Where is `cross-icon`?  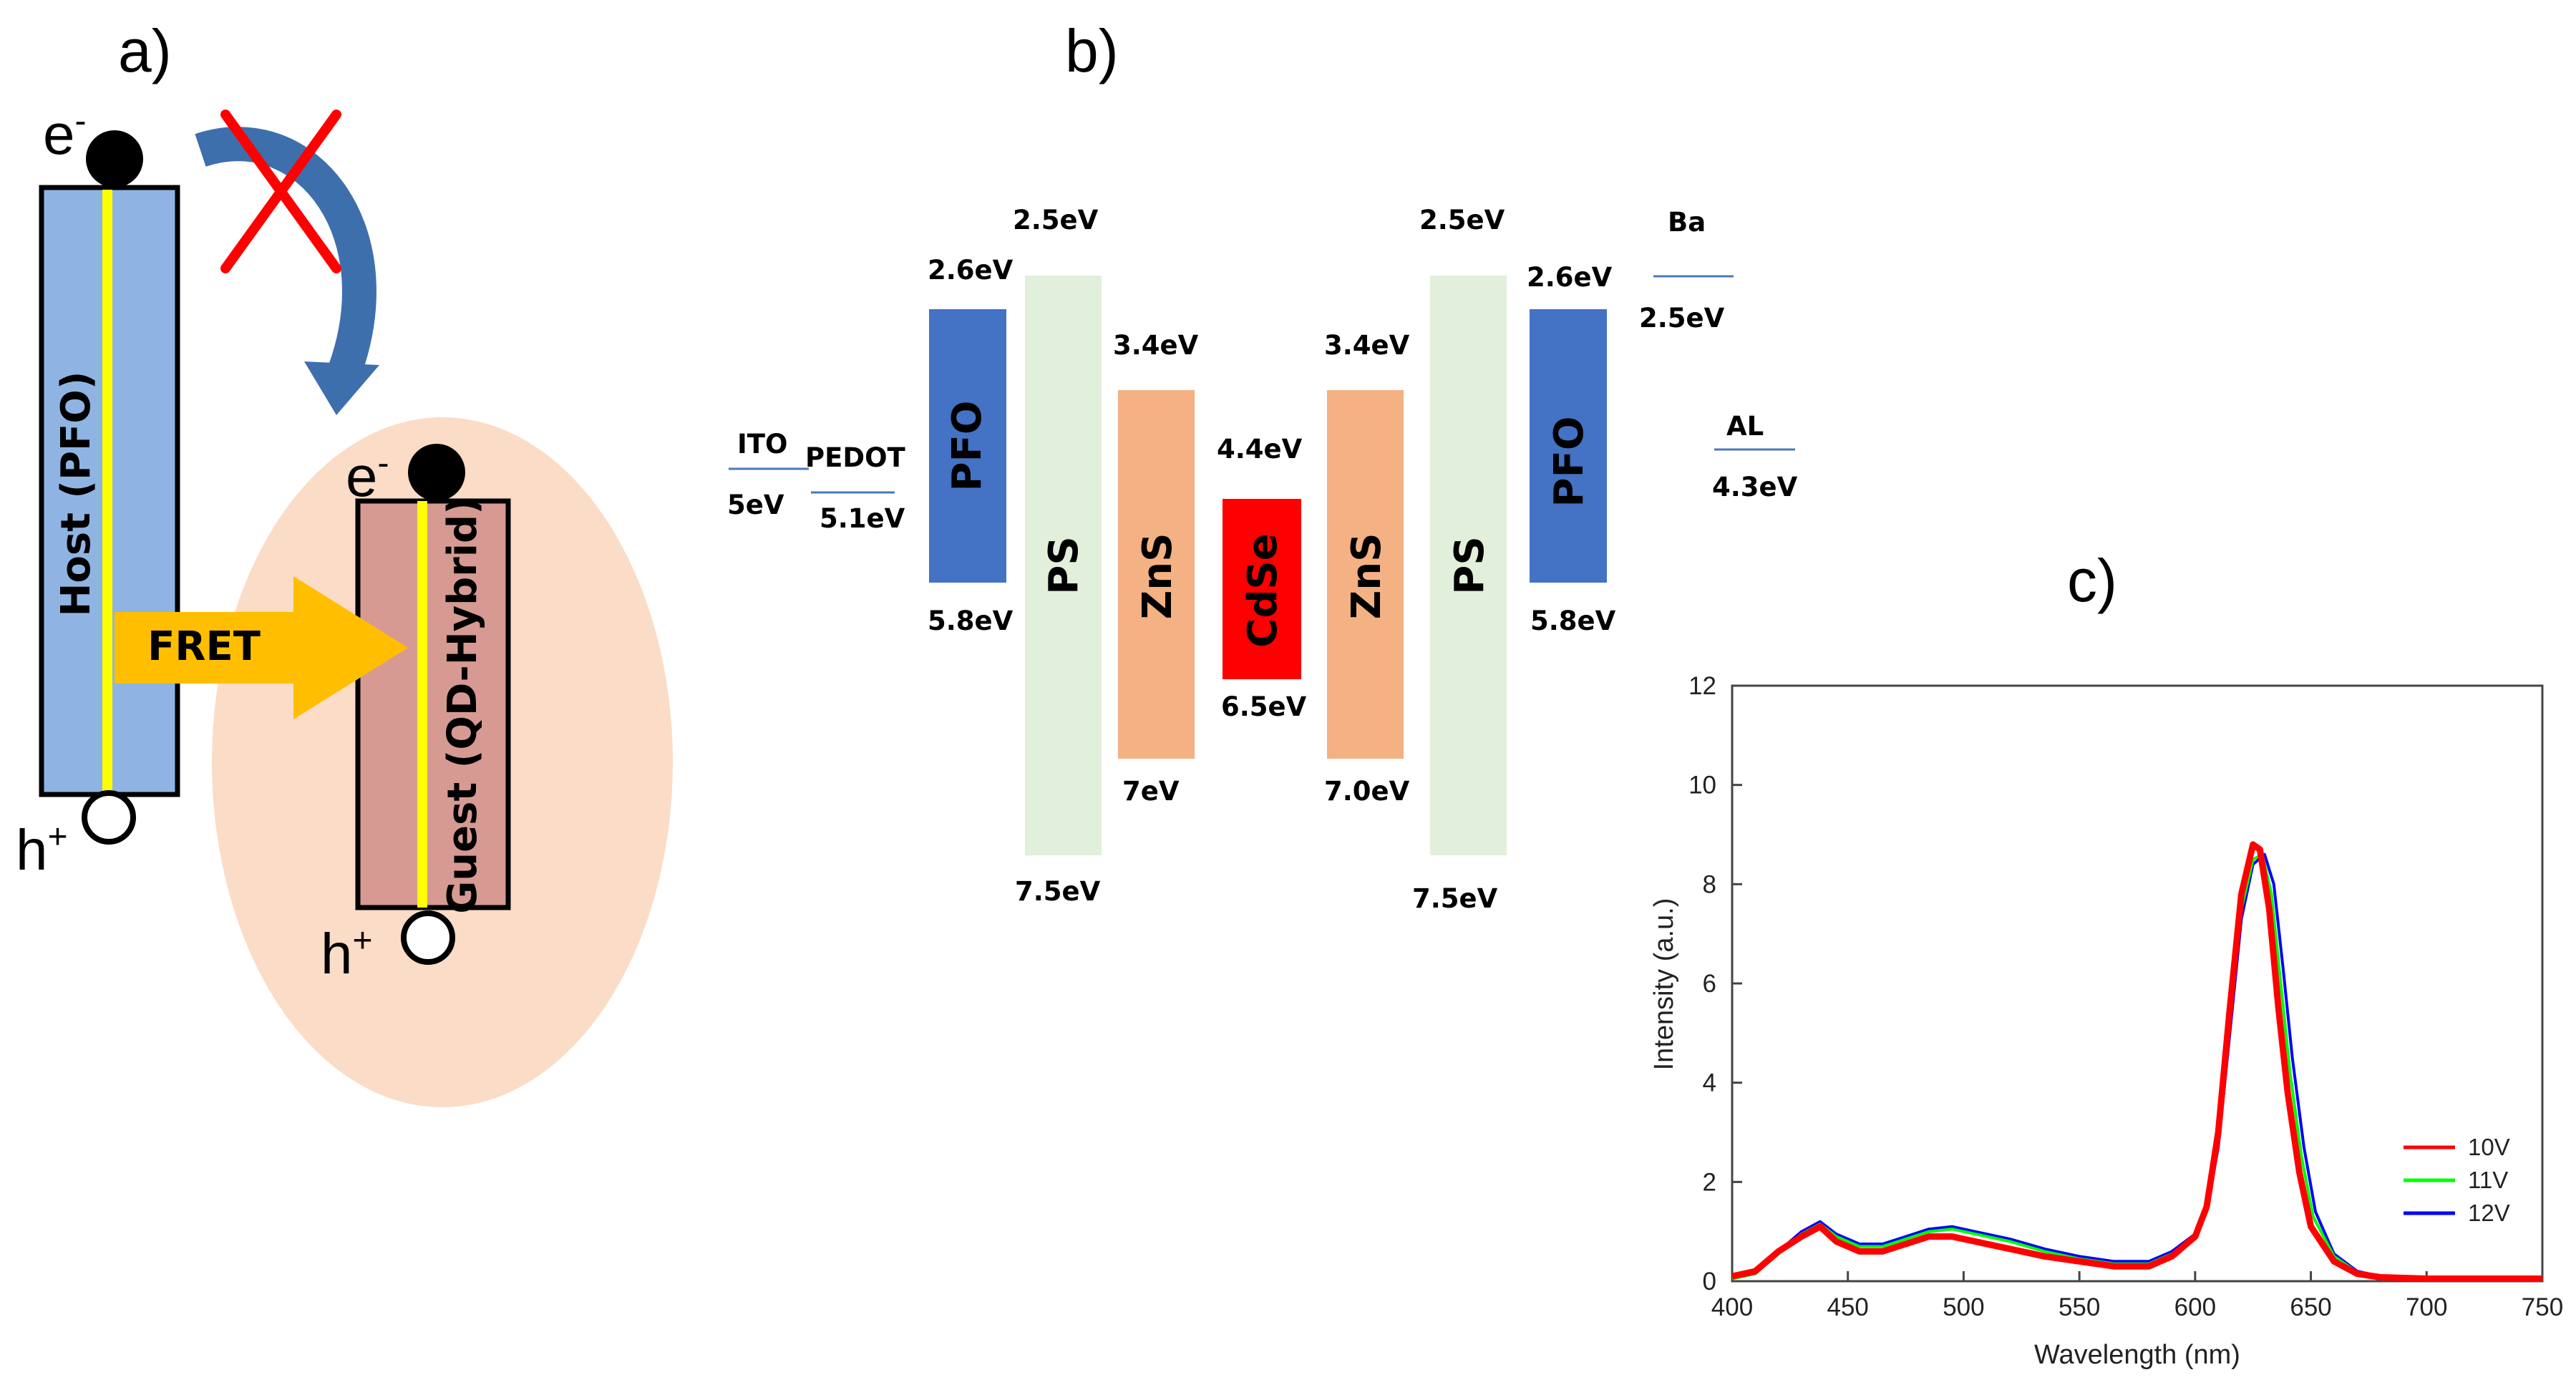
cross-icon is located at coordinates (280, 191).